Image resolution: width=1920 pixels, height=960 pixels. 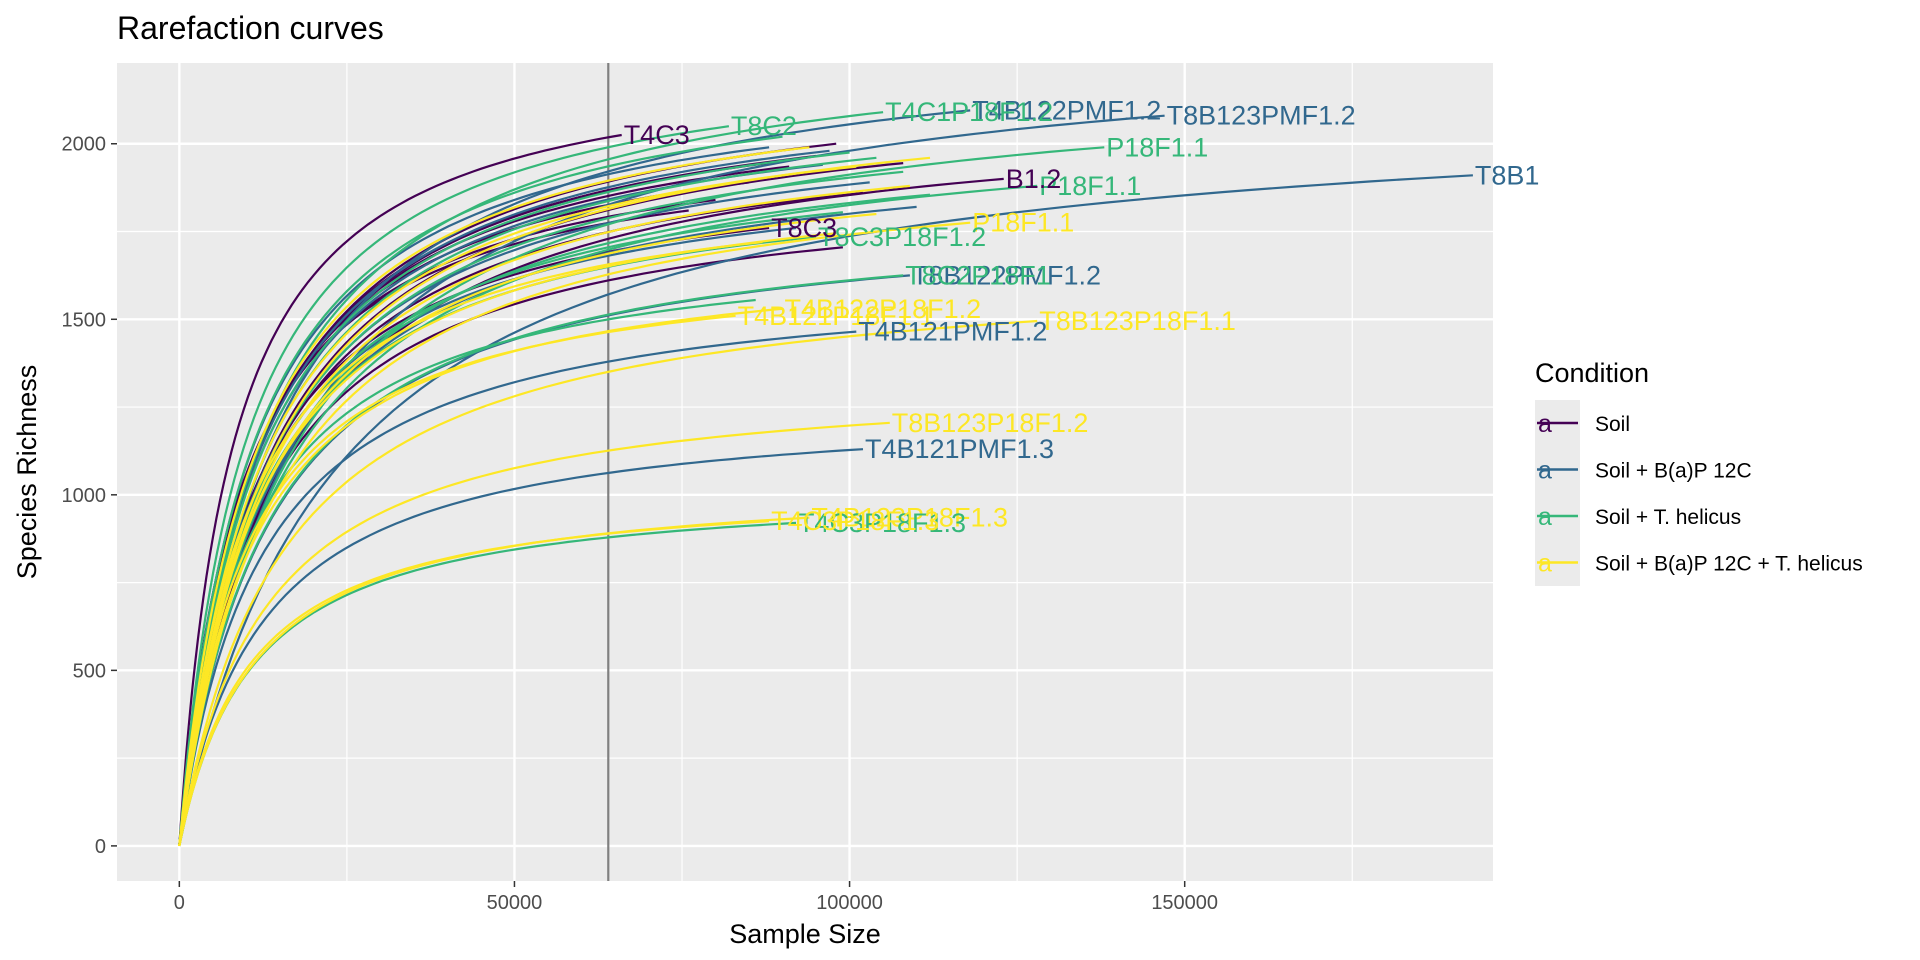 I want to click on x-tick-label: 50000, so click(x=515, y=903).